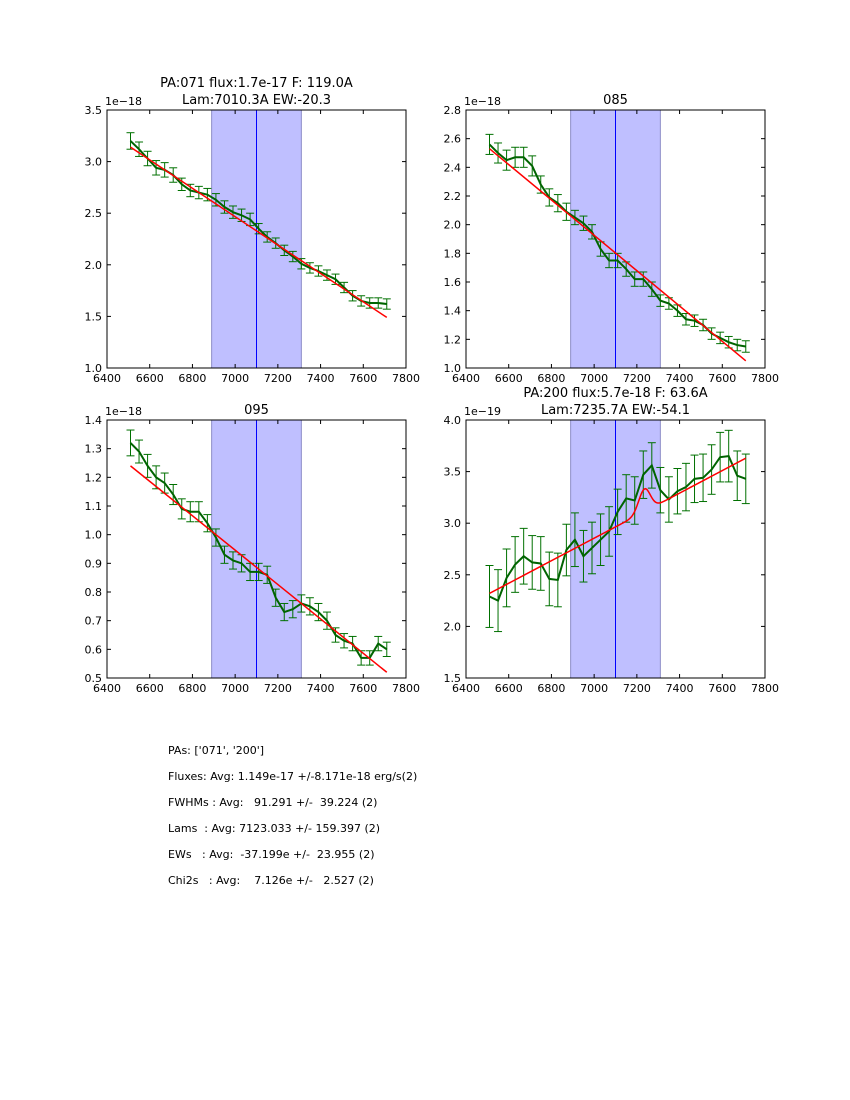 This screenshot has height=1100, width=850. Describe the element at coordinates (453, 110) in the screenshot. I see `y-tick-label: 2.8` at that location.